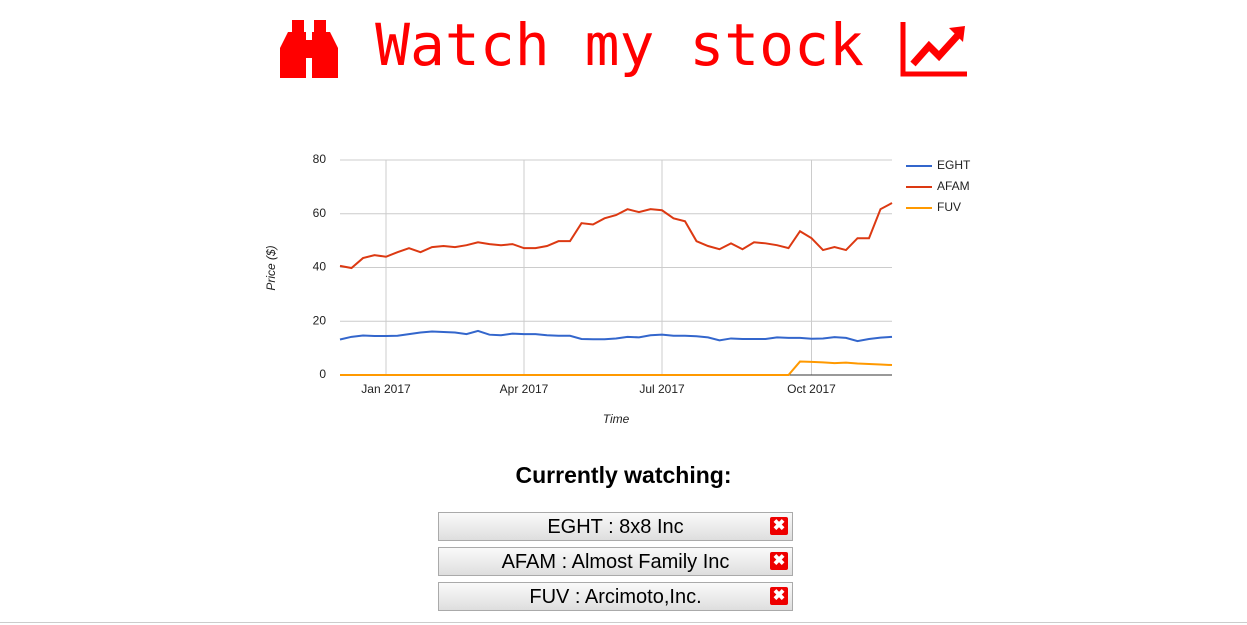 The width and height of the screenshot is (1247, 625). I want to click on legend-label: EGHT, so click(954, 165).